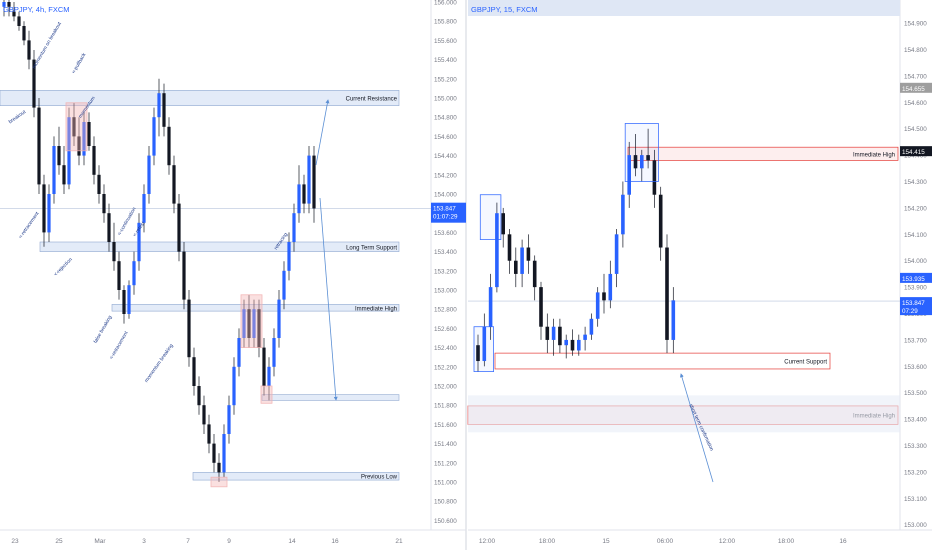  I want to click on left-y-tick: 155.000, so click(445, 99).